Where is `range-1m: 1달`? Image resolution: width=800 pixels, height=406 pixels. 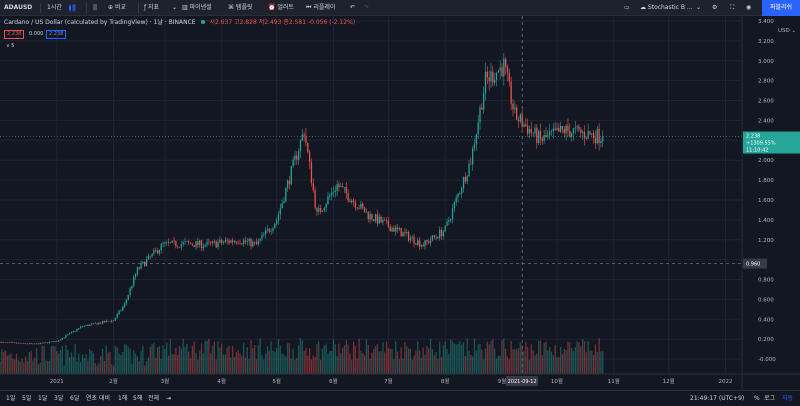 range-1m: 1달 is located at coordinates (43, 398).